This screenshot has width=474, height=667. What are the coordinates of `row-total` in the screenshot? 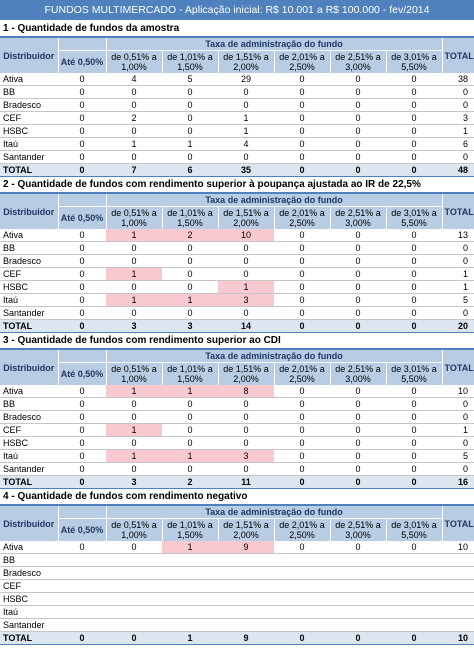 It's located at (458, 573).